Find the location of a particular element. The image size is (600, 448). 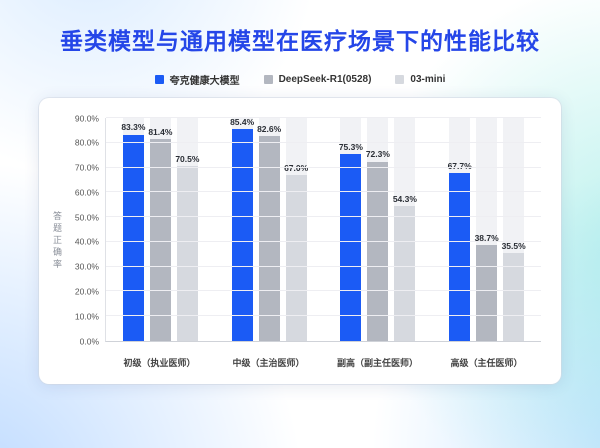

bar-track: 67.7% is located at coordinates (460, 229).